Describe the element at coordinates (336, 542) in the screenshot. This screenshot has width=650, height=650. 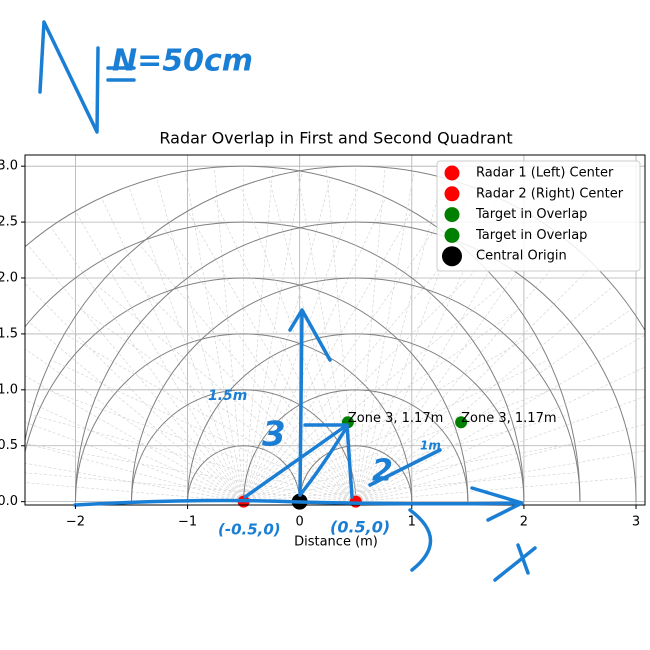
I see `x-axis-label: Distance (m)` at that location.